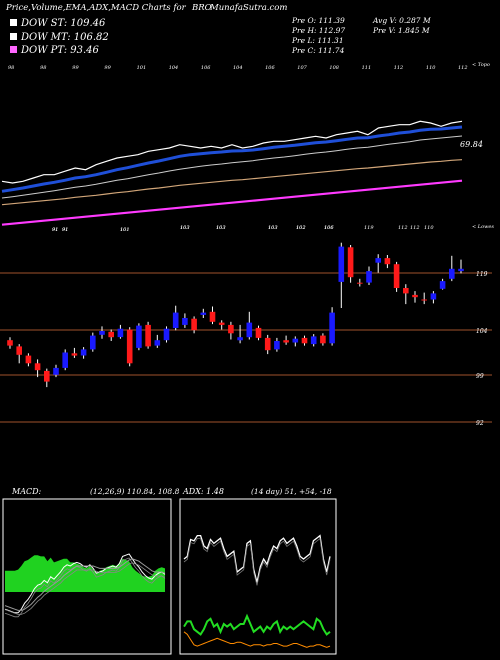 This screenshot has height=660, width=500. I want to click on price-level-label: 92, so click(480, 423).